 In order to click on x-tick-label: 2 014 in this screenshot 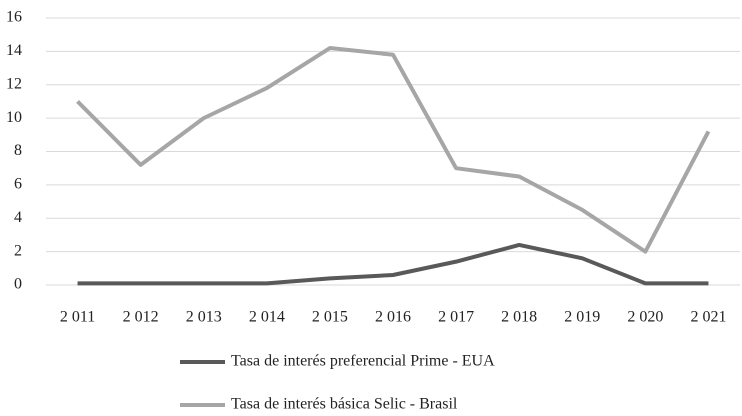, I will do `click(267, 317)`.